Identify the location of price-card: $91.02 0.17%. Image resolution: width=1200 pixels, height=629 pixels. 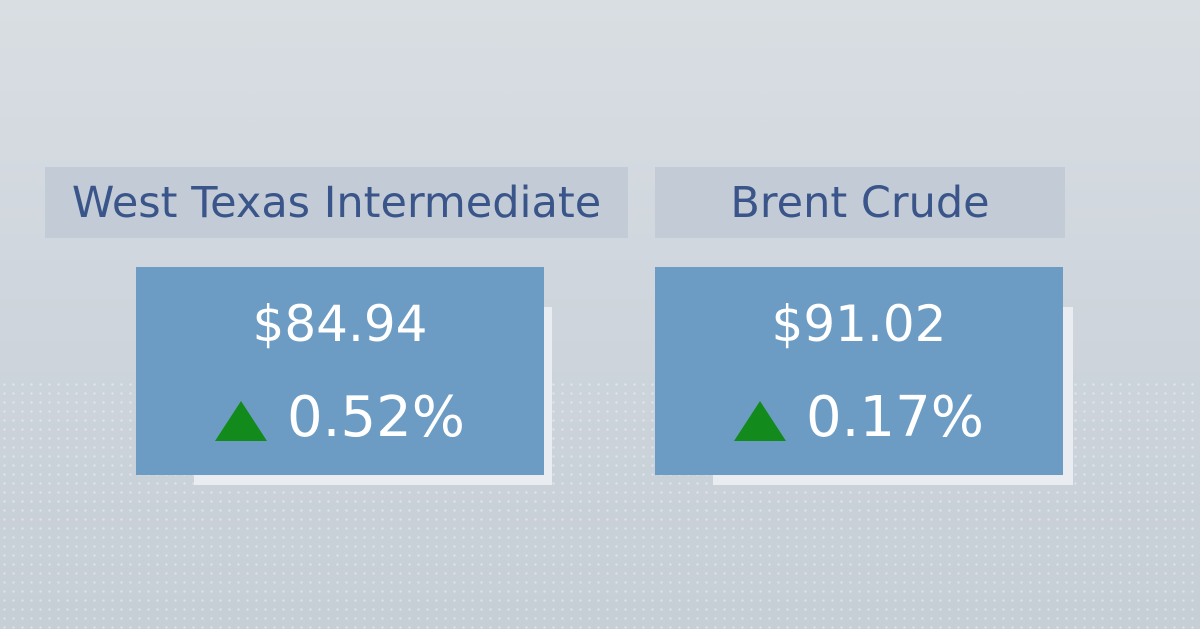
(859, 371).